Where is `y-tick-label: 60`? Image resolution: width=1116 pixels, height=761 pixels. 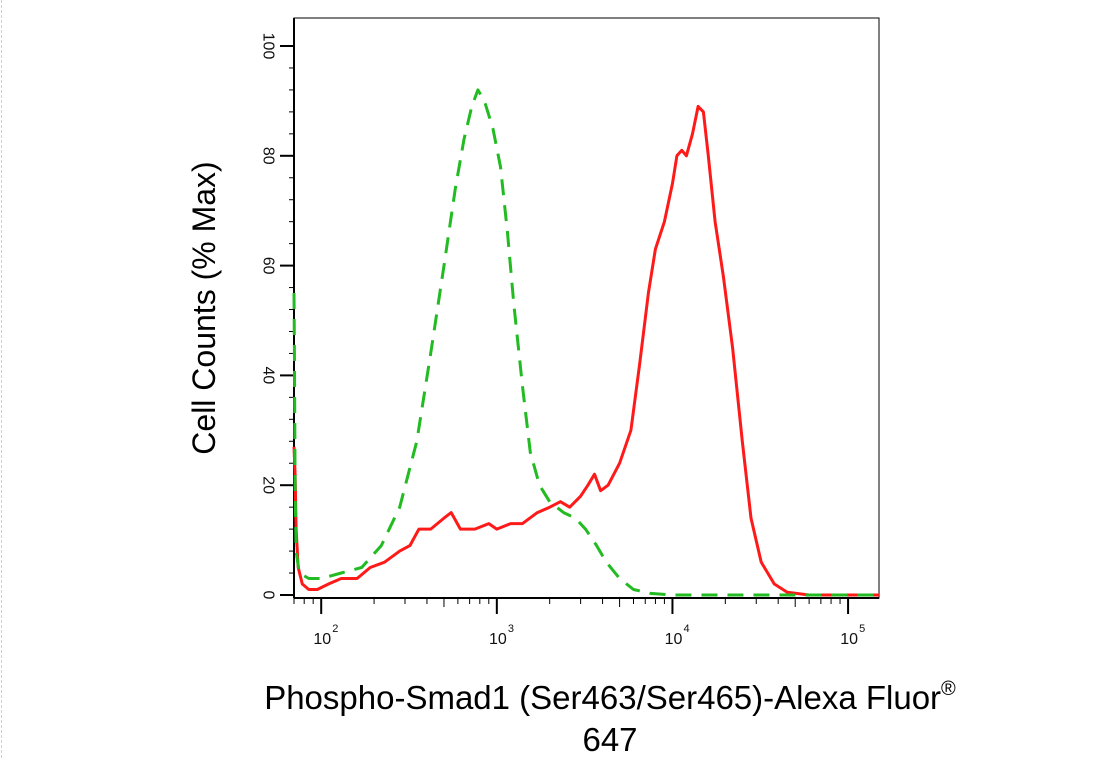
y-tick-label: 60 is located at coordinates (268, 266).